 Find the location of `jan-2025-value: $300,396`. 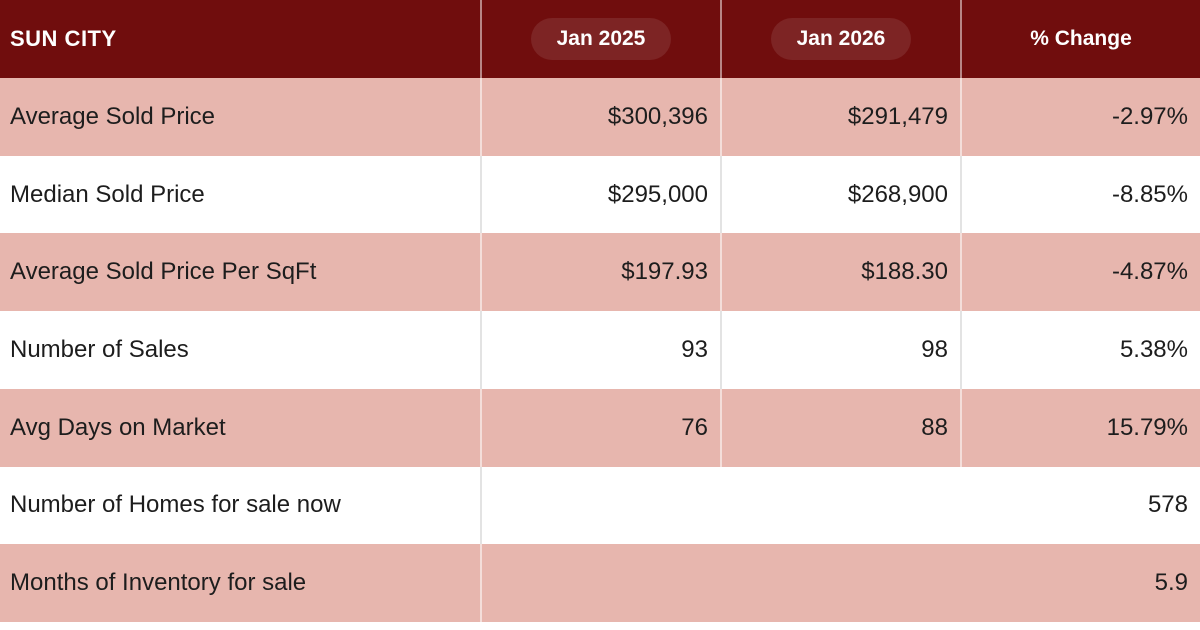

jan-2025-value: $300,396 is located at coordinates (600, 117).